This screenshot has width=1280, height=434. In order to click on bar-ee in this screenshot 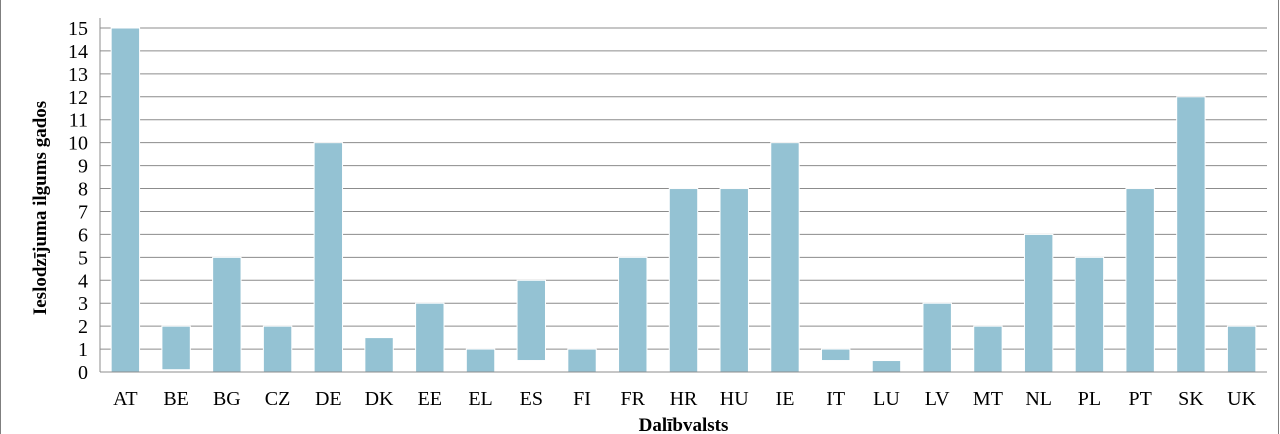, I will do `click(430, 337)`.